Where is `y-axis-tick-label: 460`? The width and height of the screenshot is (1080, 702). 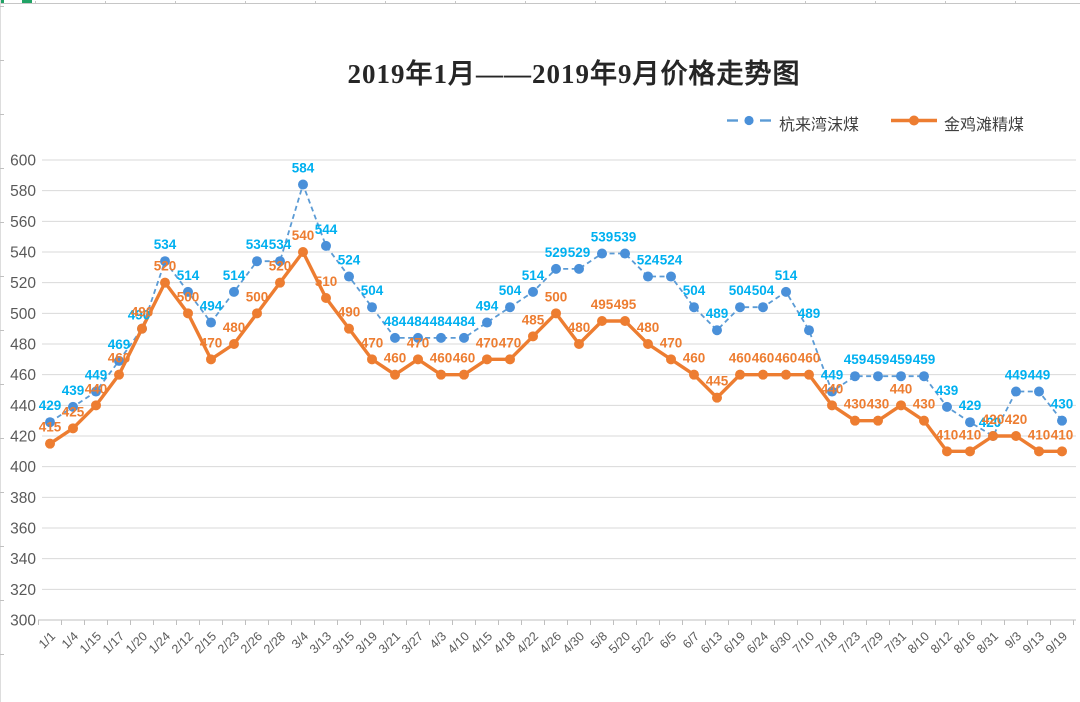
y-axis-tick-label: 460 is located at coordinates (23, 375).